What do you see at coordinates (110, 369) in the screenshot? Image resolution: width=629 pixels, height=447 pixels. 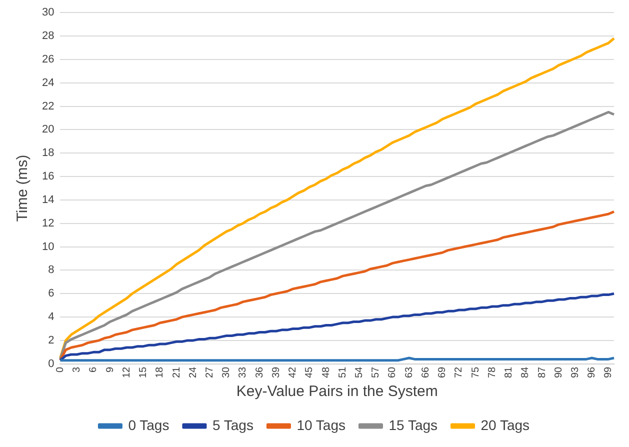 I see `x-tick-label: 9` at bounding box center [110, 369].